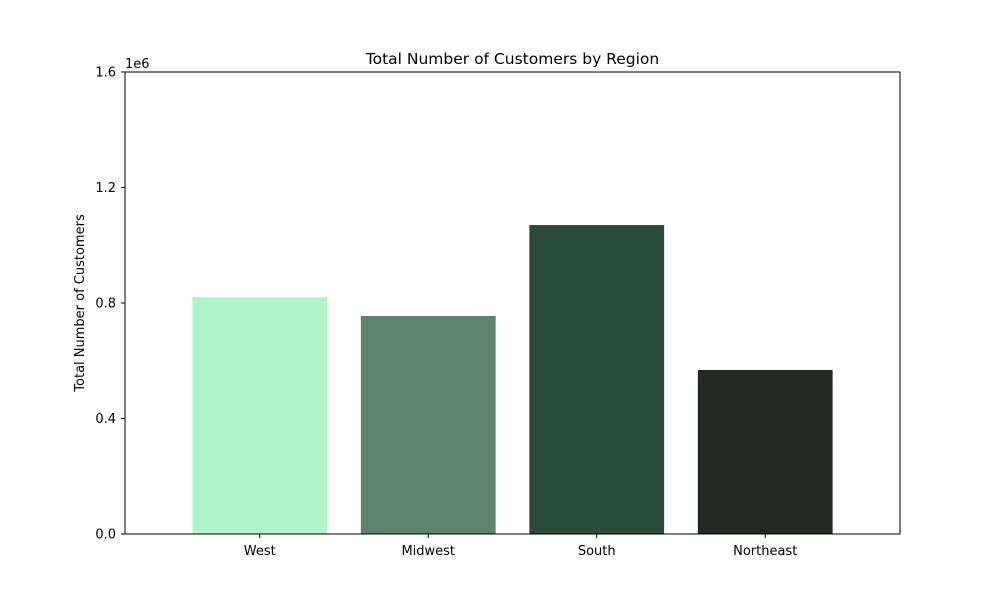 This screenshot has height=600, width=1000. I want to click on bar-south, so click(597, 380).